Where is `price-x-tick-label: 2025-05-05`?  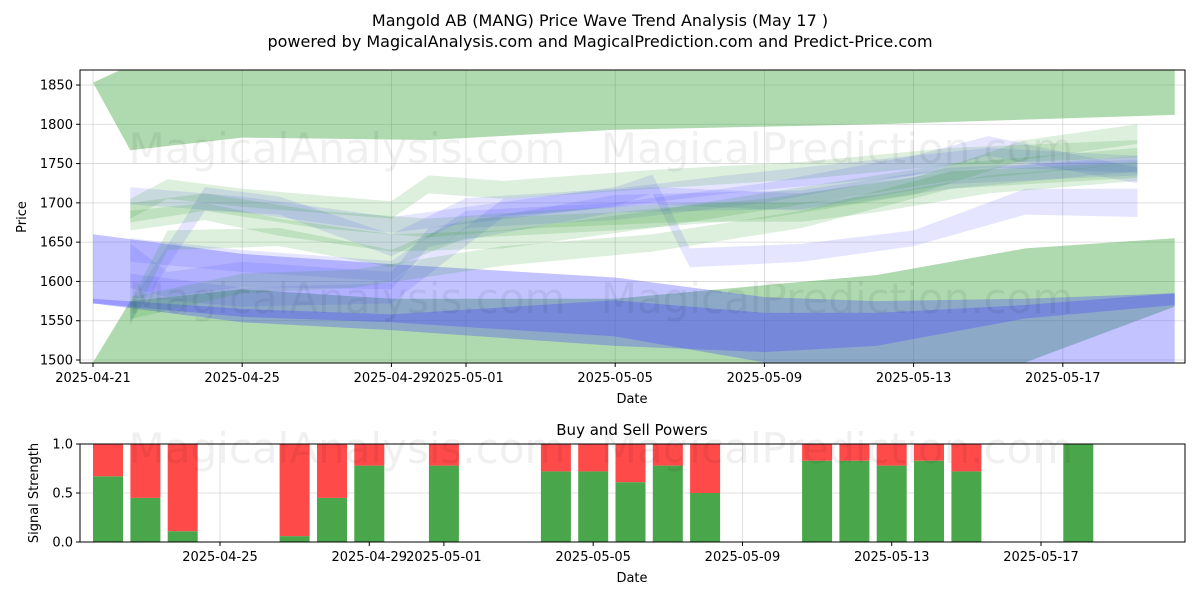
price-x-tick-label: 2025-05-05 is located at coordinates (615, 378).